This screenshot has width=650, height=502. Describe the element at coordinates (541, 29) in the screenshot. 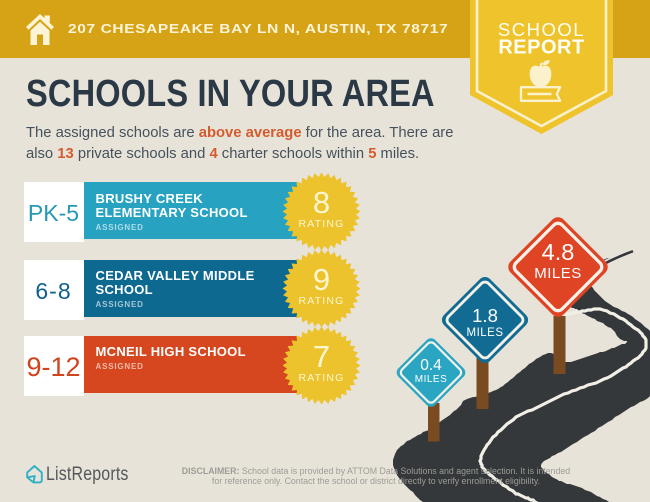

I see `svg-text: SCHOOL` at that location.